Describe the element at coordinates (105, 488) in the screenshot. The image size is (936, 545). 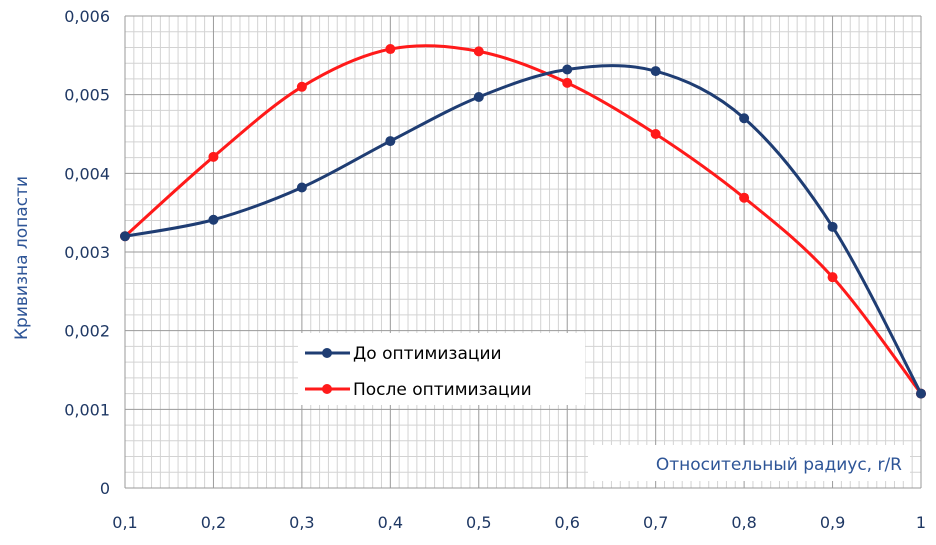
I see `y-tick-label: 0` at that location.